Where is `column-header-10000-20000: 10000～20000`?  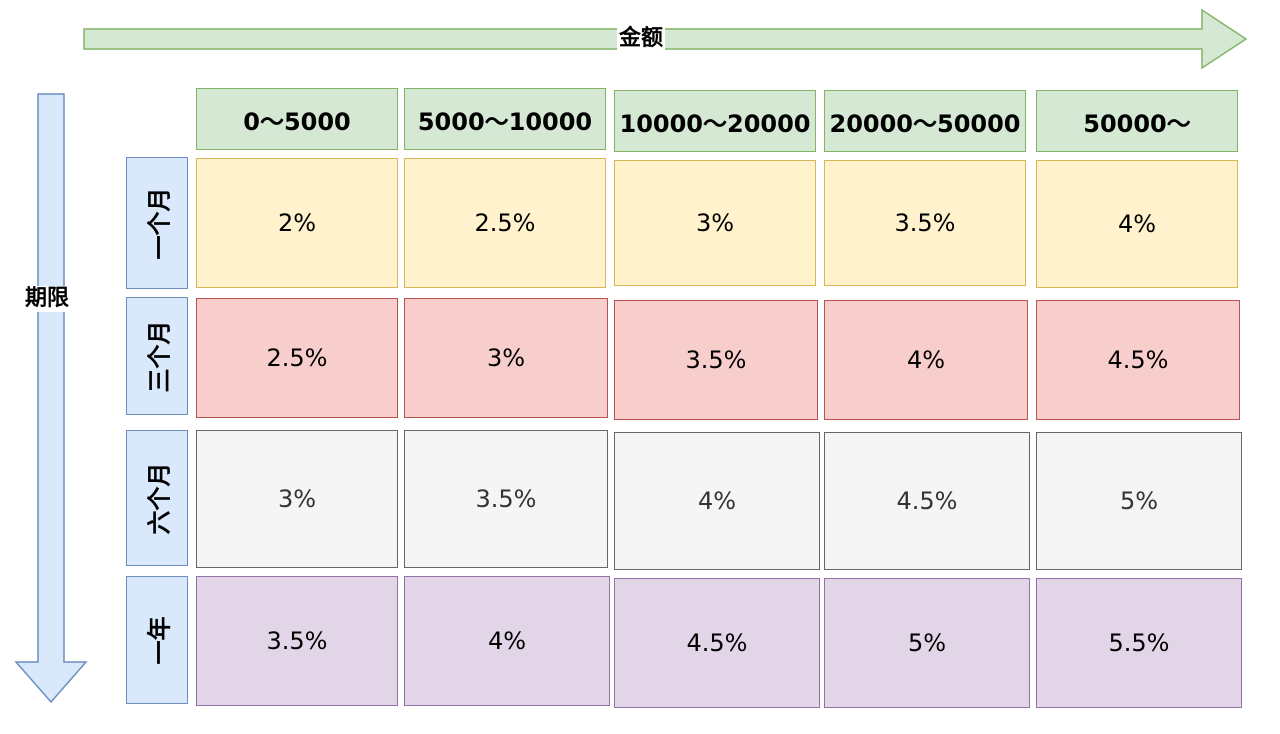
column-header-10000-20000: 10000～20000 is located at coordinates (715, 121).